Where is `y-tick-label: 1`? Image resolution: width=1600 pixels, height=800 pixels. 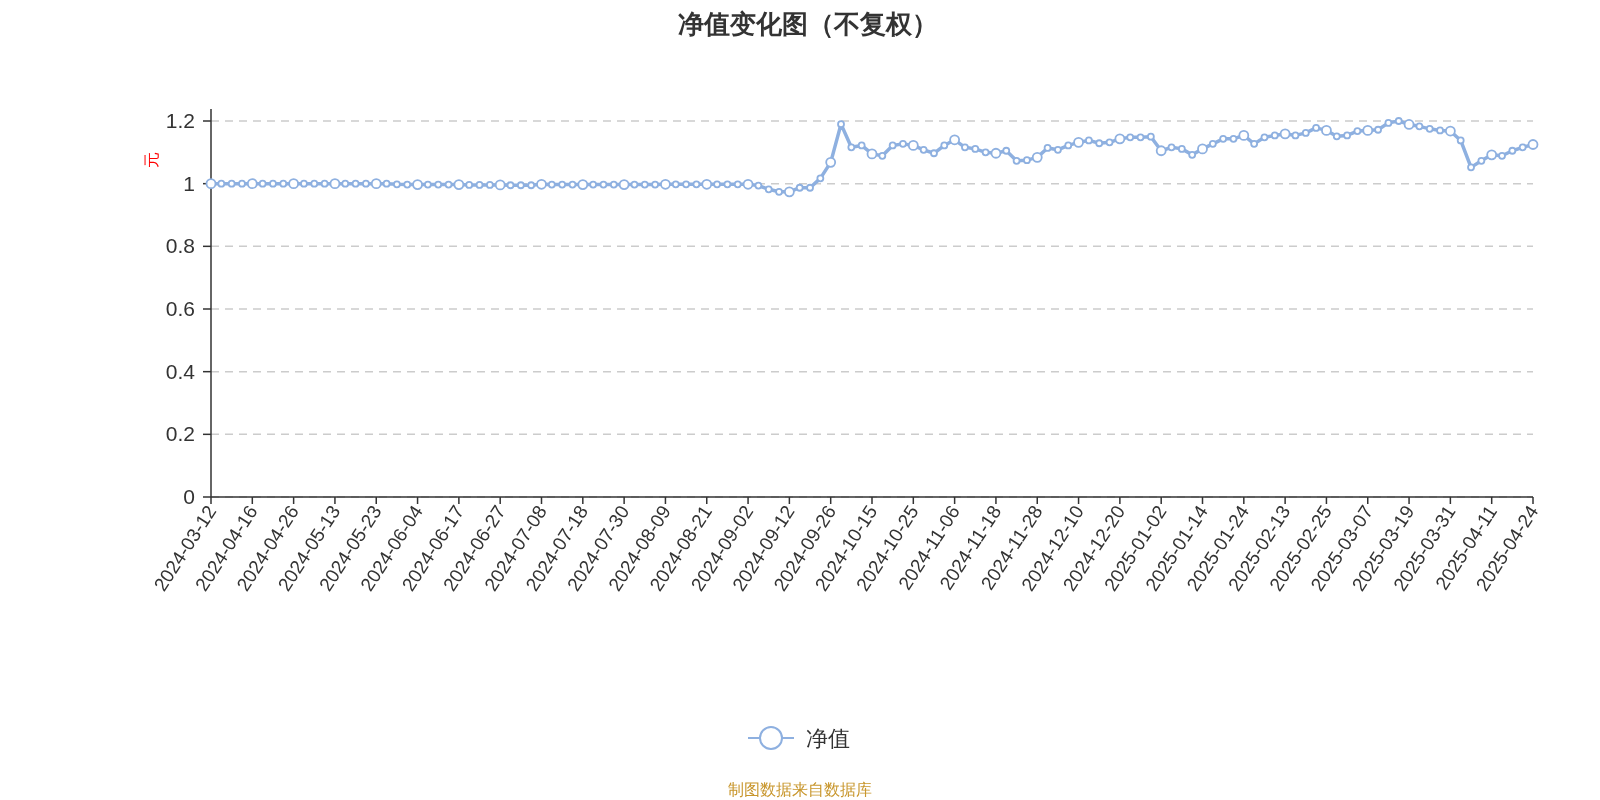 y-tick-label: 1 is located at coordinates (189, 183).